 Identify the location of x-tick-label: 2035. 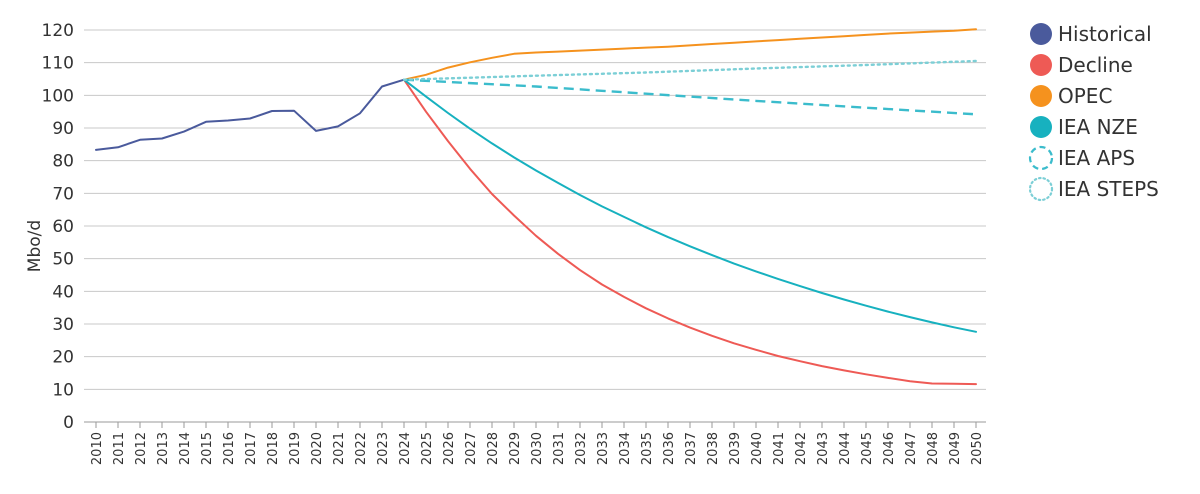
(647, 448).